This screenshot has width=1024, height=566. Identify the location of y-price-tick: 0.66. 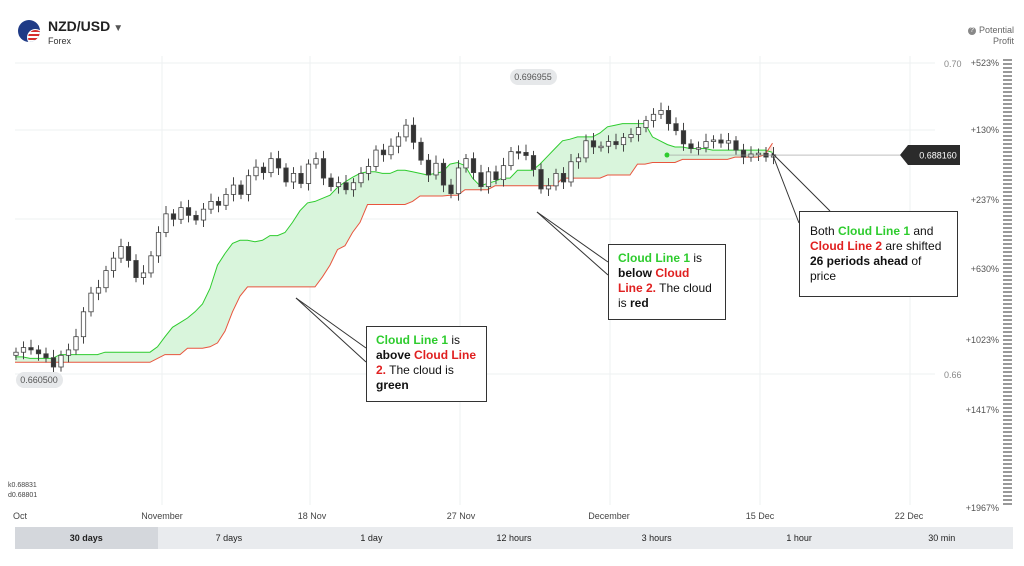
(953, 375).